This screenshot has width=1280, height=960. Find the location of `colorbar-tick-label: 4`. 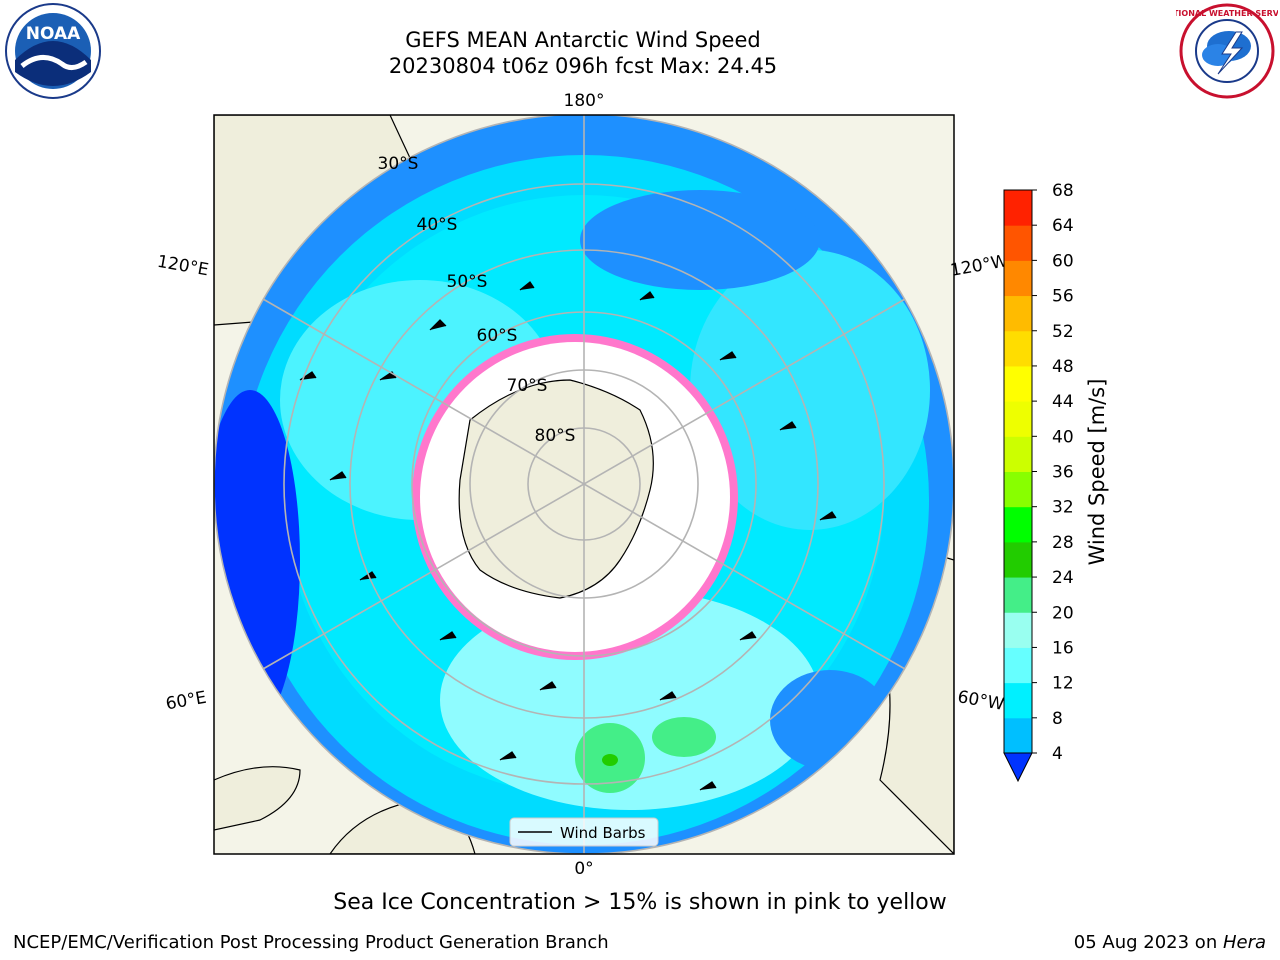

colorbar-tick-label: 4 is located at coordinates (1057, 754).